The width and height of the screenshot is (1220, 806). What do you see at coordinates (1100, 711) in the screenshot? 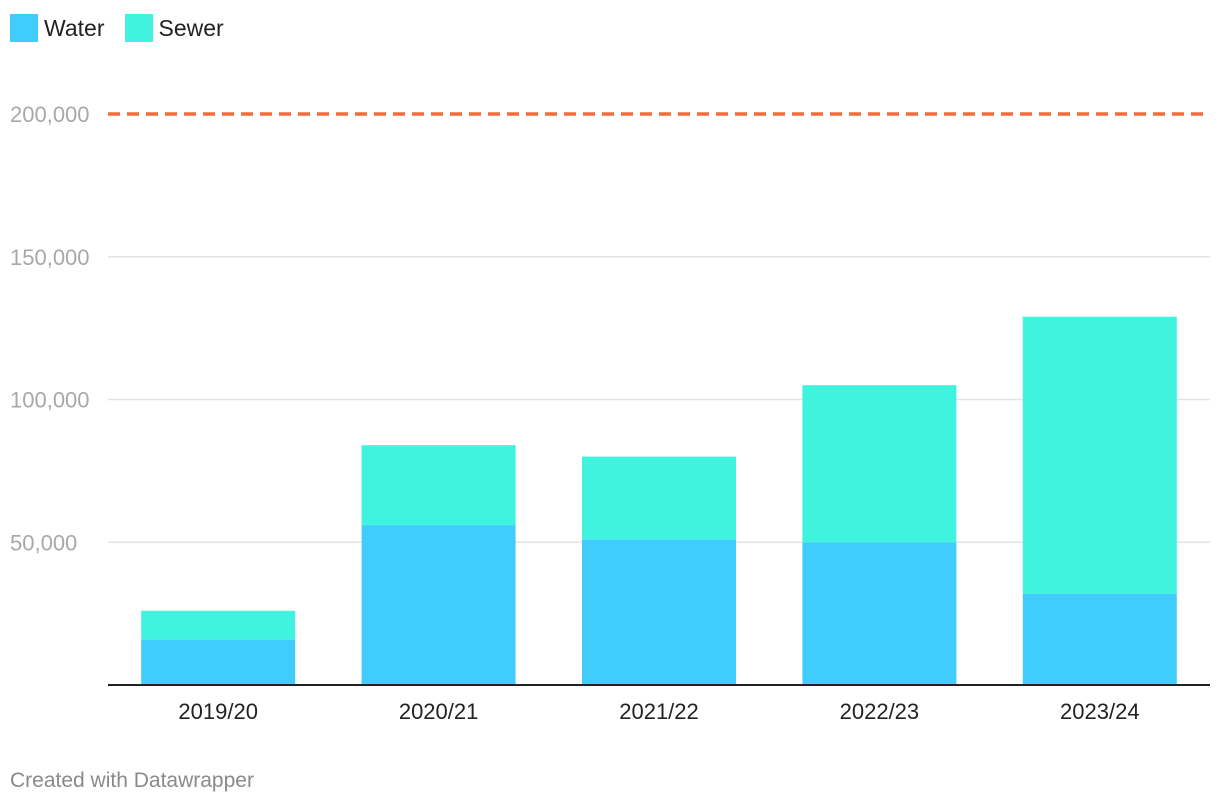
I see `x-tick-label: 2023/24` at bounding box center [1100, 711].